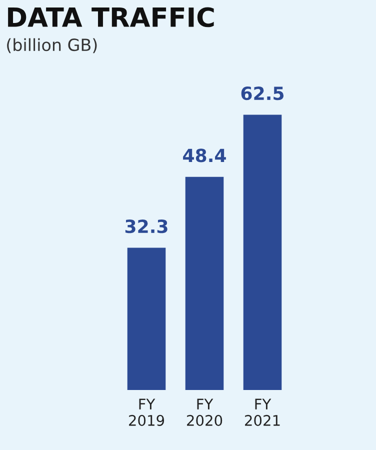  Describe the element at coordinates (146, 412) in the screenshot. I see `x-tick-label: FY 2019` at that location.